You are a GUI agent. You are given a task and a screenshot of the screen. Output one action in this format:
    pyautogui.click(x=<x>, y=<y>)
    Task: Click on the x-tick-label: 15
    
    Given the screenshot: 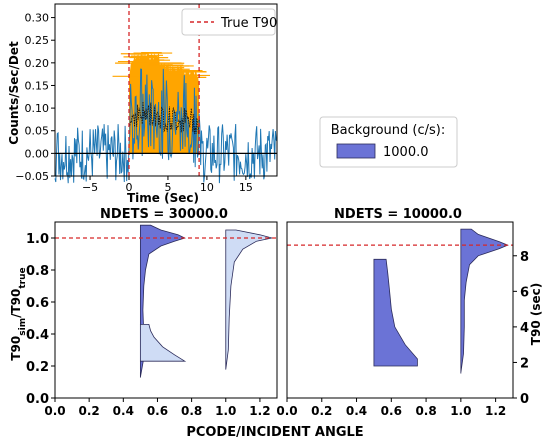 What is the action you would take?
    pyautogui.click(x=246, y=187)
    